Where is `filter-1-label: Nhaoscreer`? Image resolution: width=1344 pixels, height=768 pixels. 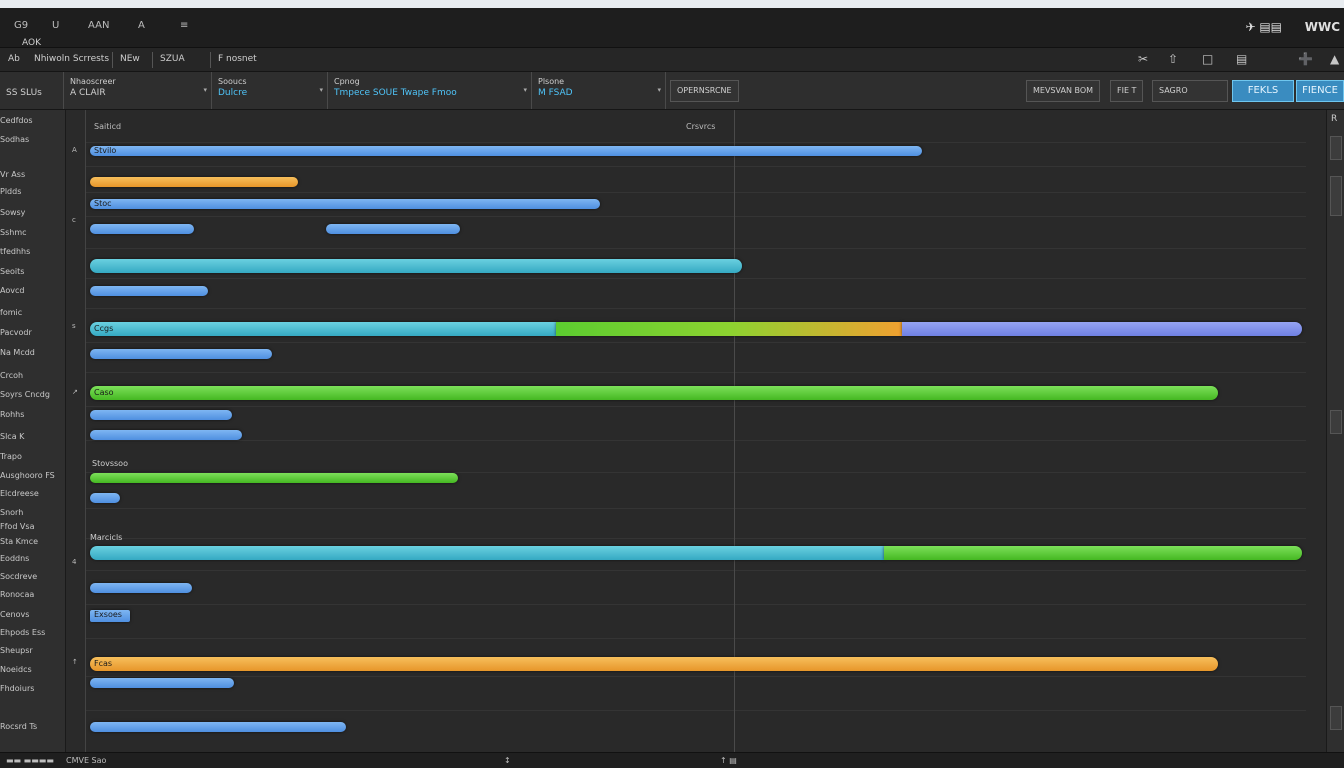 filter-1-label: Nhaoscreer is located at coordinates (93, 81).